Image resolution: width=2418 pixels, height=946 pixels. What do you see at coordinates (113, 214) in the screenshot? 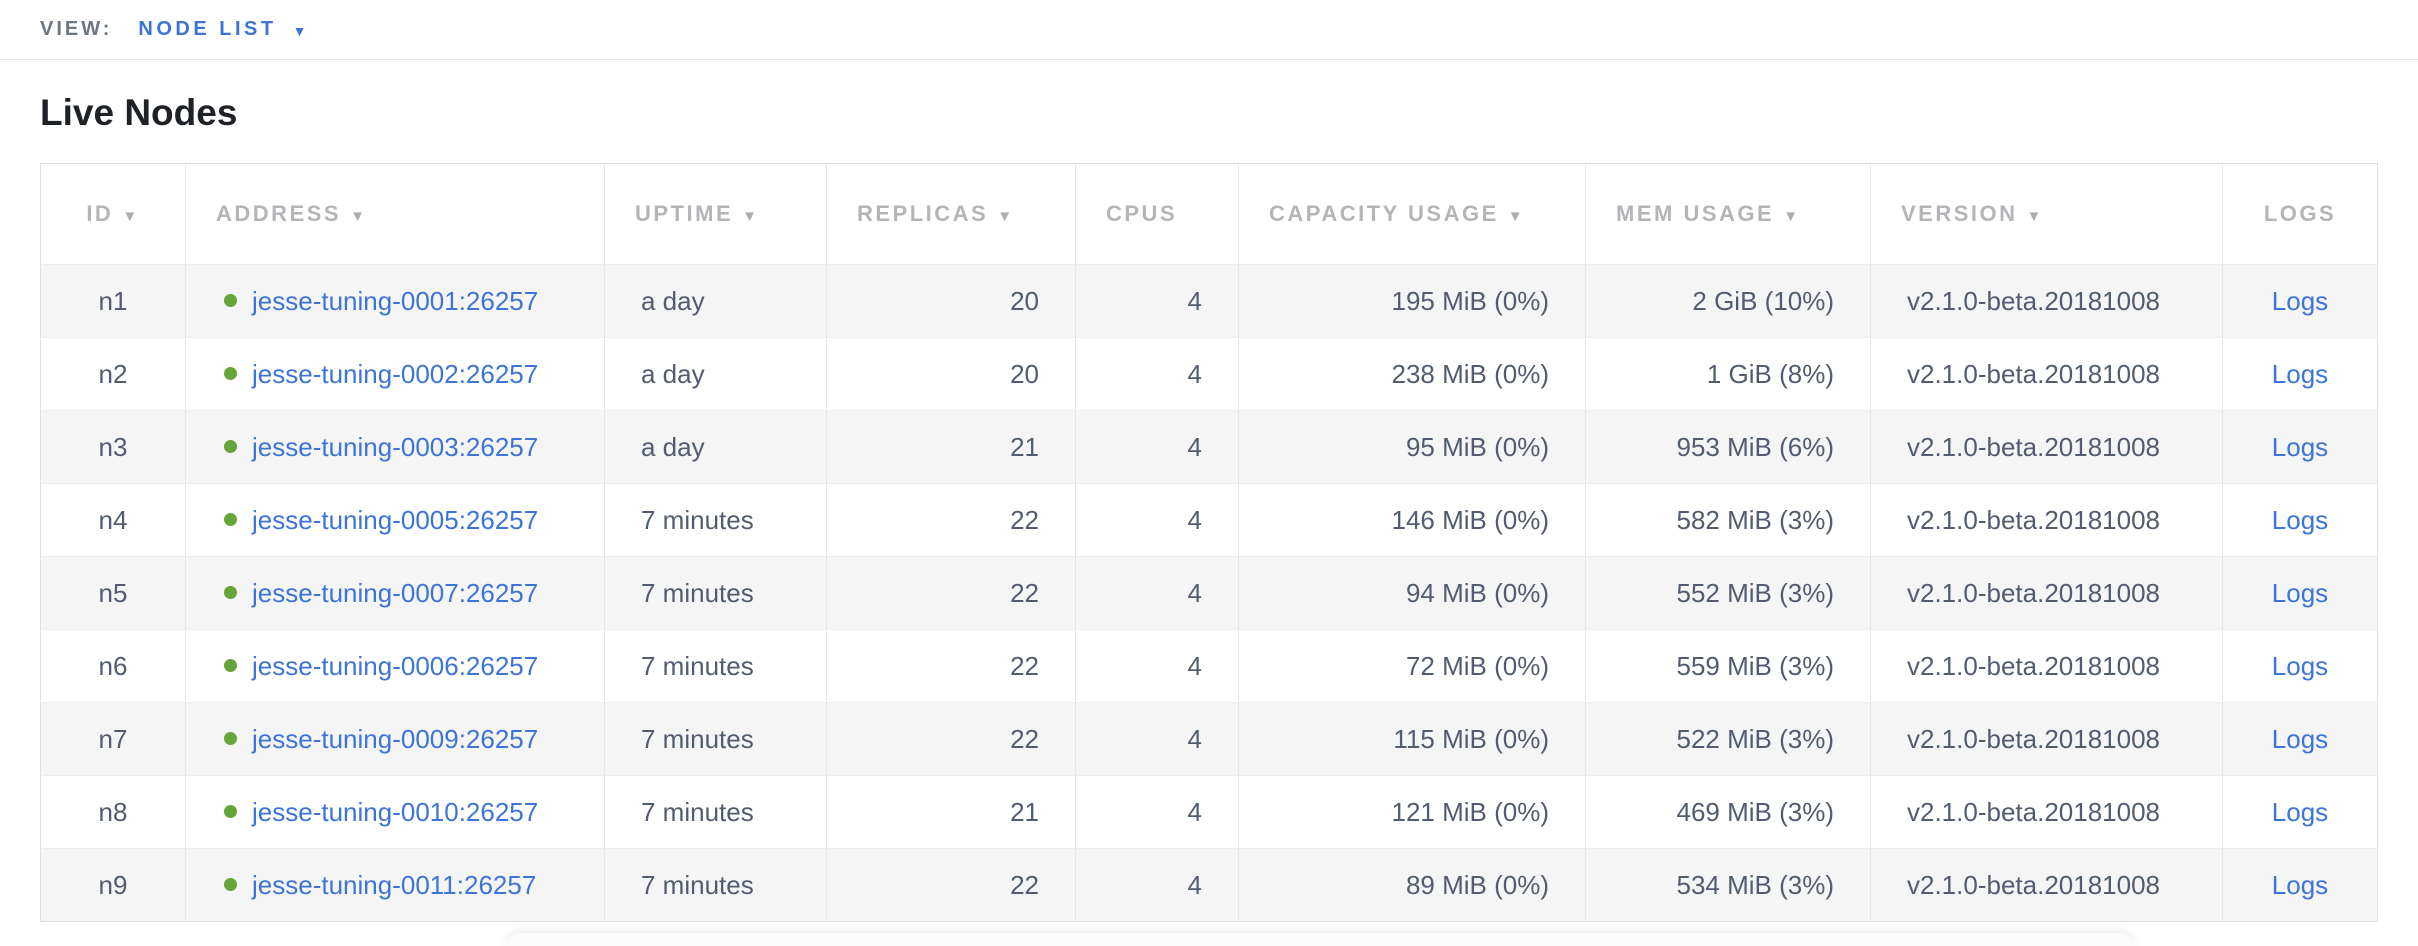
I see `column-header-id: ID ▼` at bounding box center [113, 214].